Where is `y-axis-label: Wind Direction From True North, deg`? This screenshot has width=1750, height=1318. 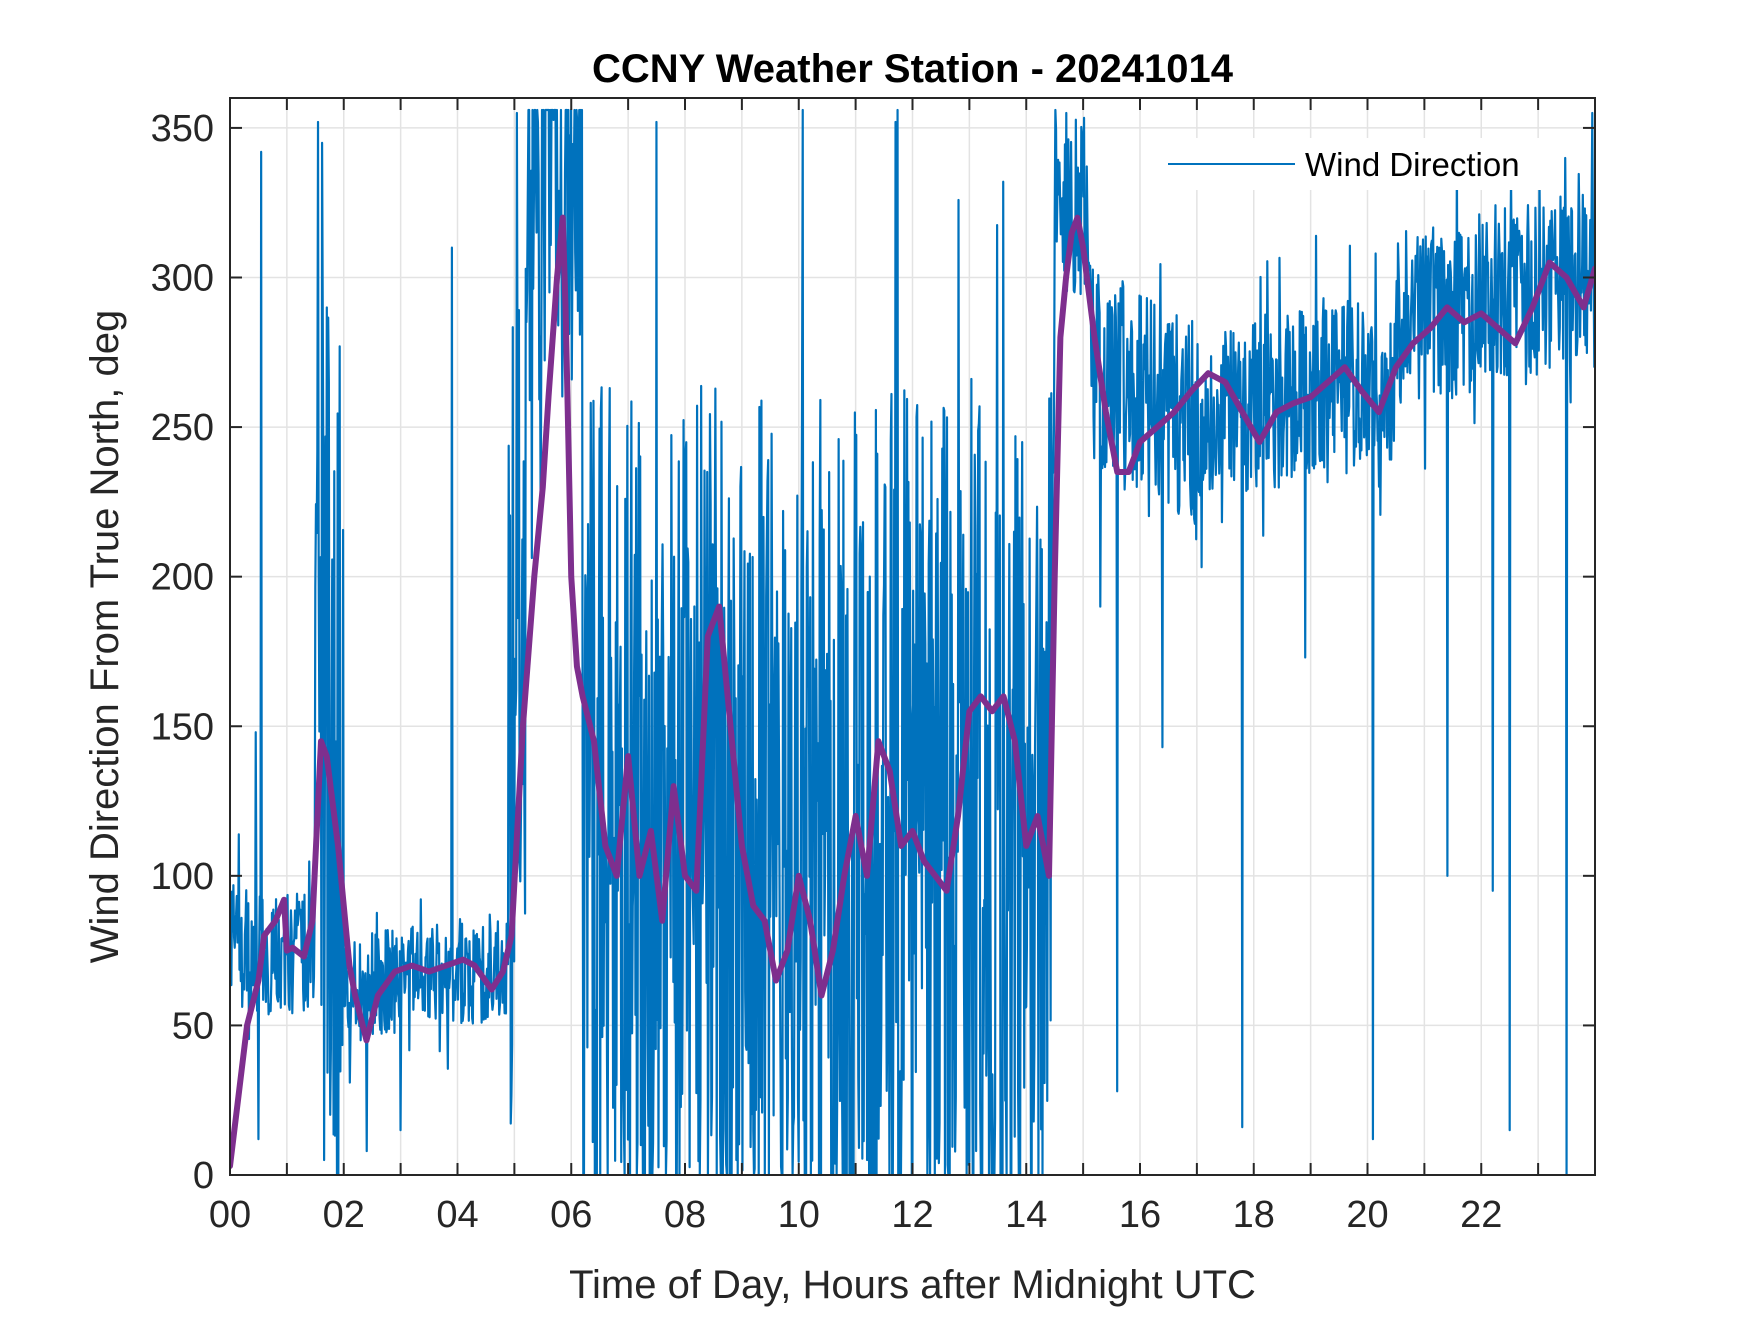 y-axis-label: Wind Direction From True North, deg is located at coordinates (105, 637).